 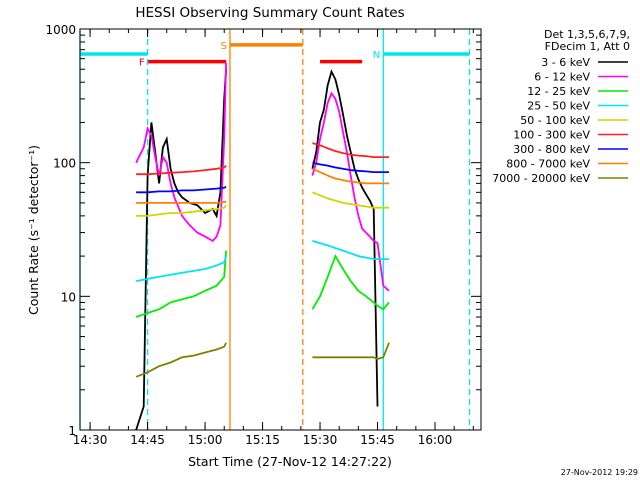 I want to click on y-tick-label: 1, so click(x=72, y=431).